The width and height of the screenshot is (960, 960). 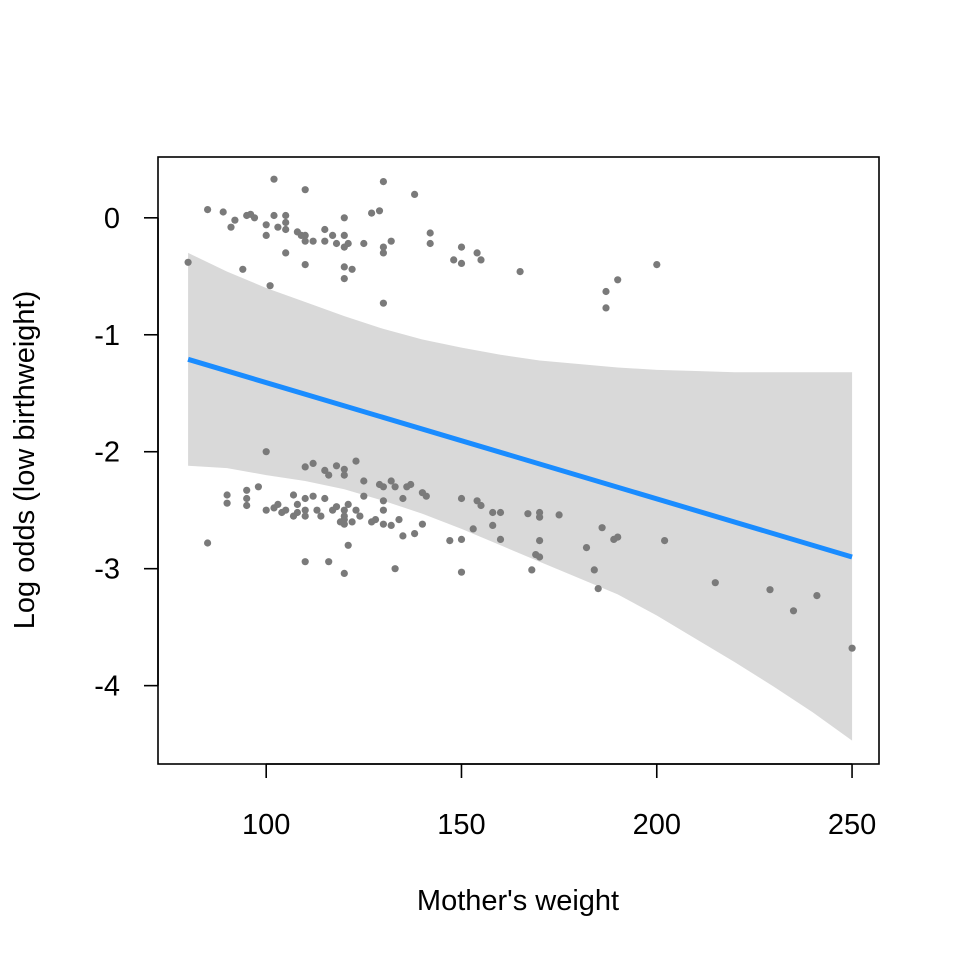 I want to click on x-tick-label: 250, so click(x=852, y=825).